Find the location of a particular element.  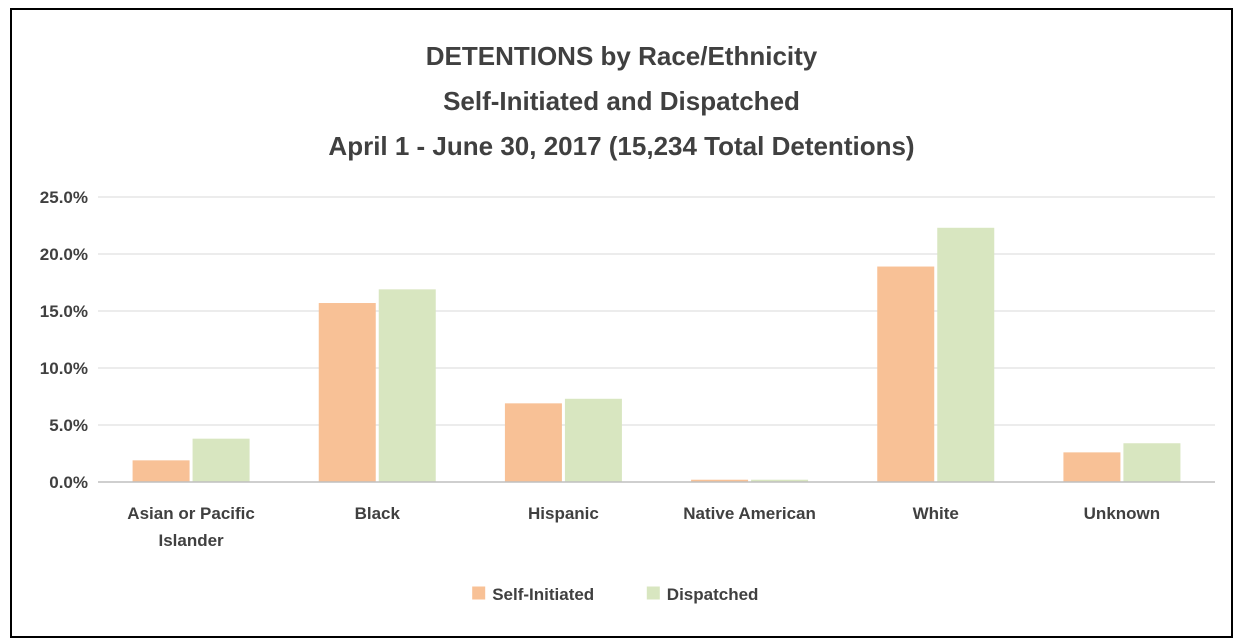

y-tick-label: 5.0% is located at coordinates (68, 425).